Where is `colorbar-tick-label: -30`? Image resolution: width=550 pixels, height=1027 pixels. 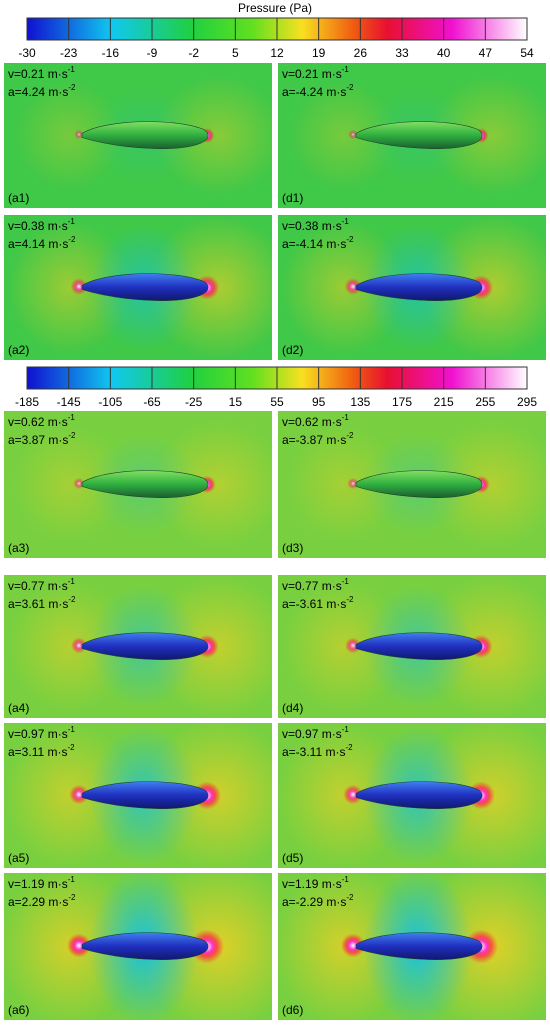
colorbar-tick-label: -30 is located at coordinates (27, 53).